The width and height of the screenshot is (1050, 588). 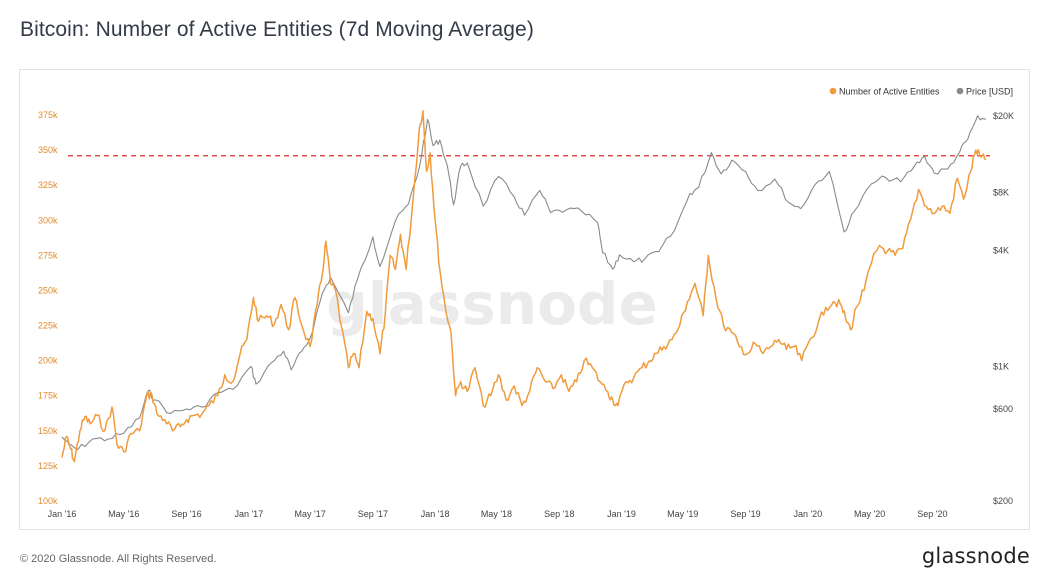 What do you see at coordinates (1003, 409) in the screenshot?
I see `y-right-tick-label: $600` at bounding box center [1003, 409].